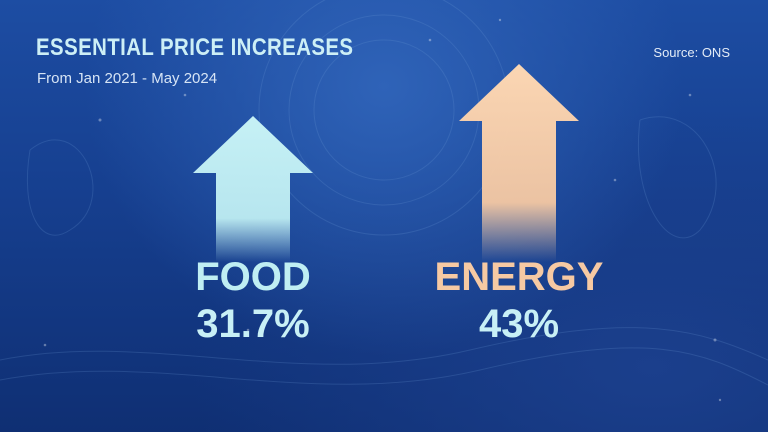  Describe the element at coordinates (253, 189) in the screenshot. I see `arrow-bar-food` at that location.